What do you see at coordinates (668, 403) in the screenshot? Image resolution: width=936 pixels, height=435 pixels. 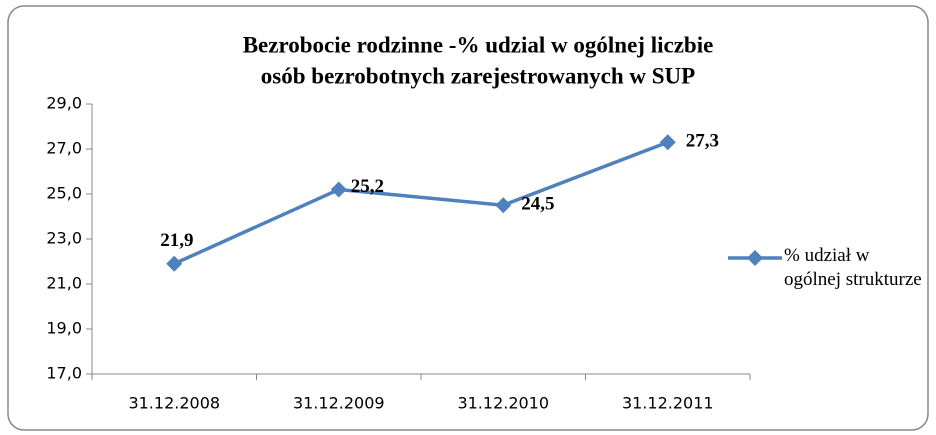 I see `x-tick-label: 31.12.2011` at bounding box center [668, 403].